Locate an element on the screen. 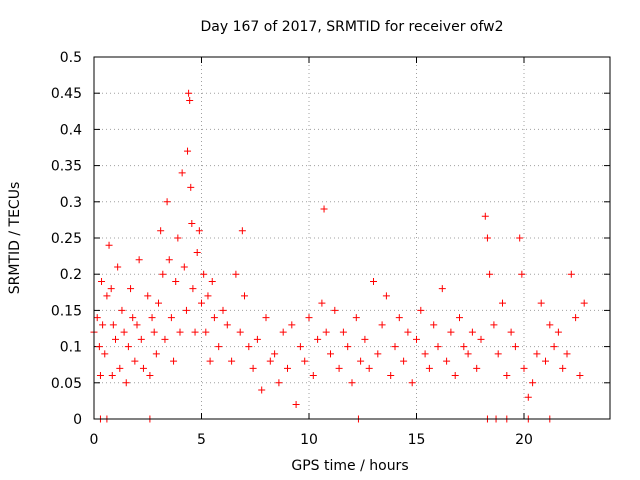 This screenshot has width=640, height=480. y-tick-label: 0.15 is located at coordinates (66, 311).